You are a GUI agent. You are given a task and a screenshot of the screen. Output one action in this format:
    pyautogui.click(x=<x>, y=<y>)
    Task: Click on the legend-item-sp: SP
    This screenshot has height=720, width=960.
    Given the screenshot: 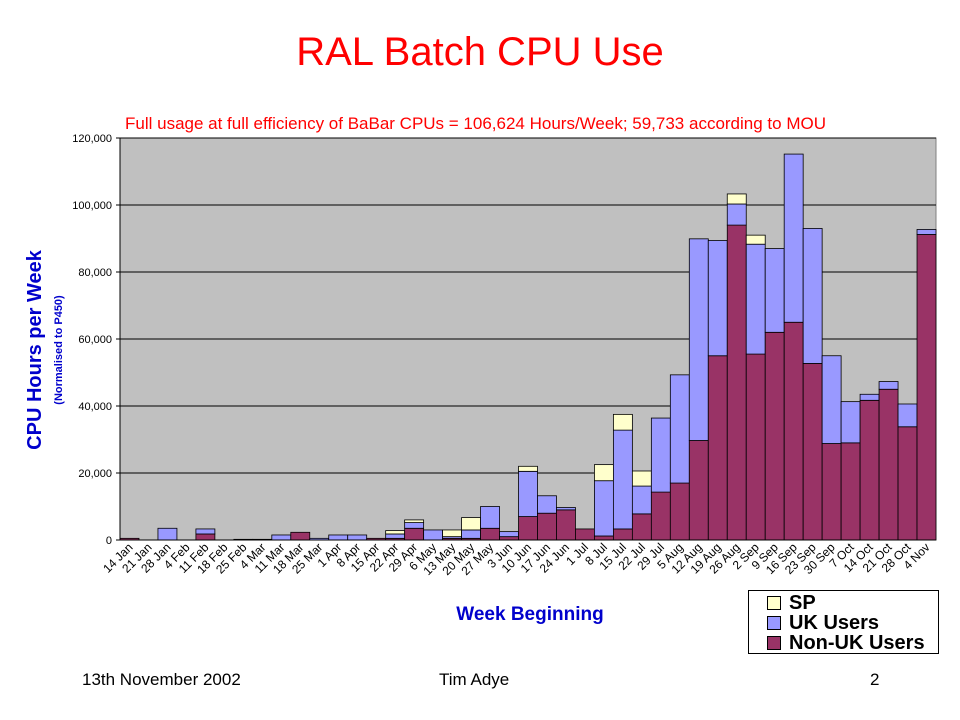 What is the action you would take?
    pyautogui.click(x=852, y=602)
    